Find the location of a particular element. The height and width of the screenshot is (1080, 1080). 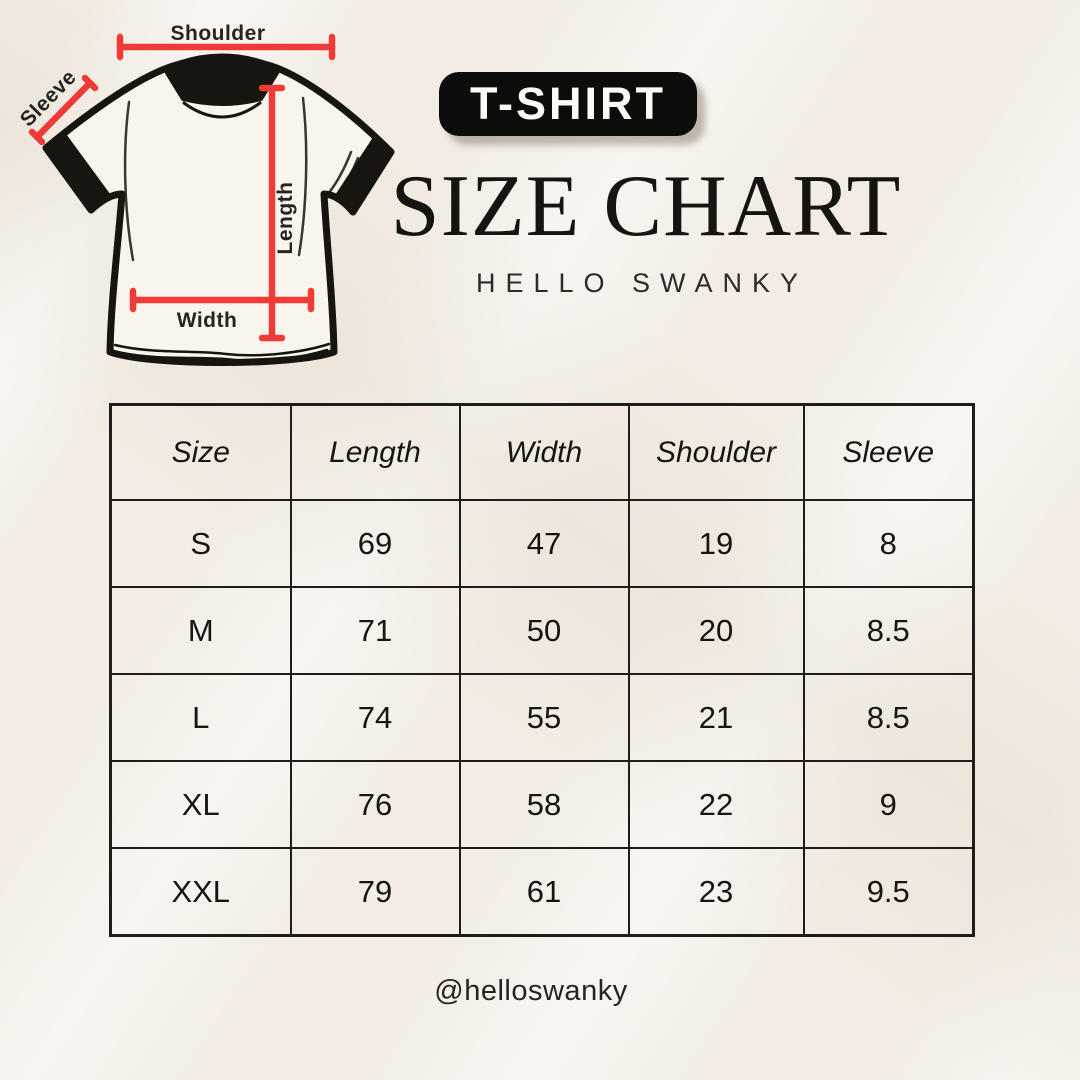

cell-width: 55 is located at coordinates (544, 717).